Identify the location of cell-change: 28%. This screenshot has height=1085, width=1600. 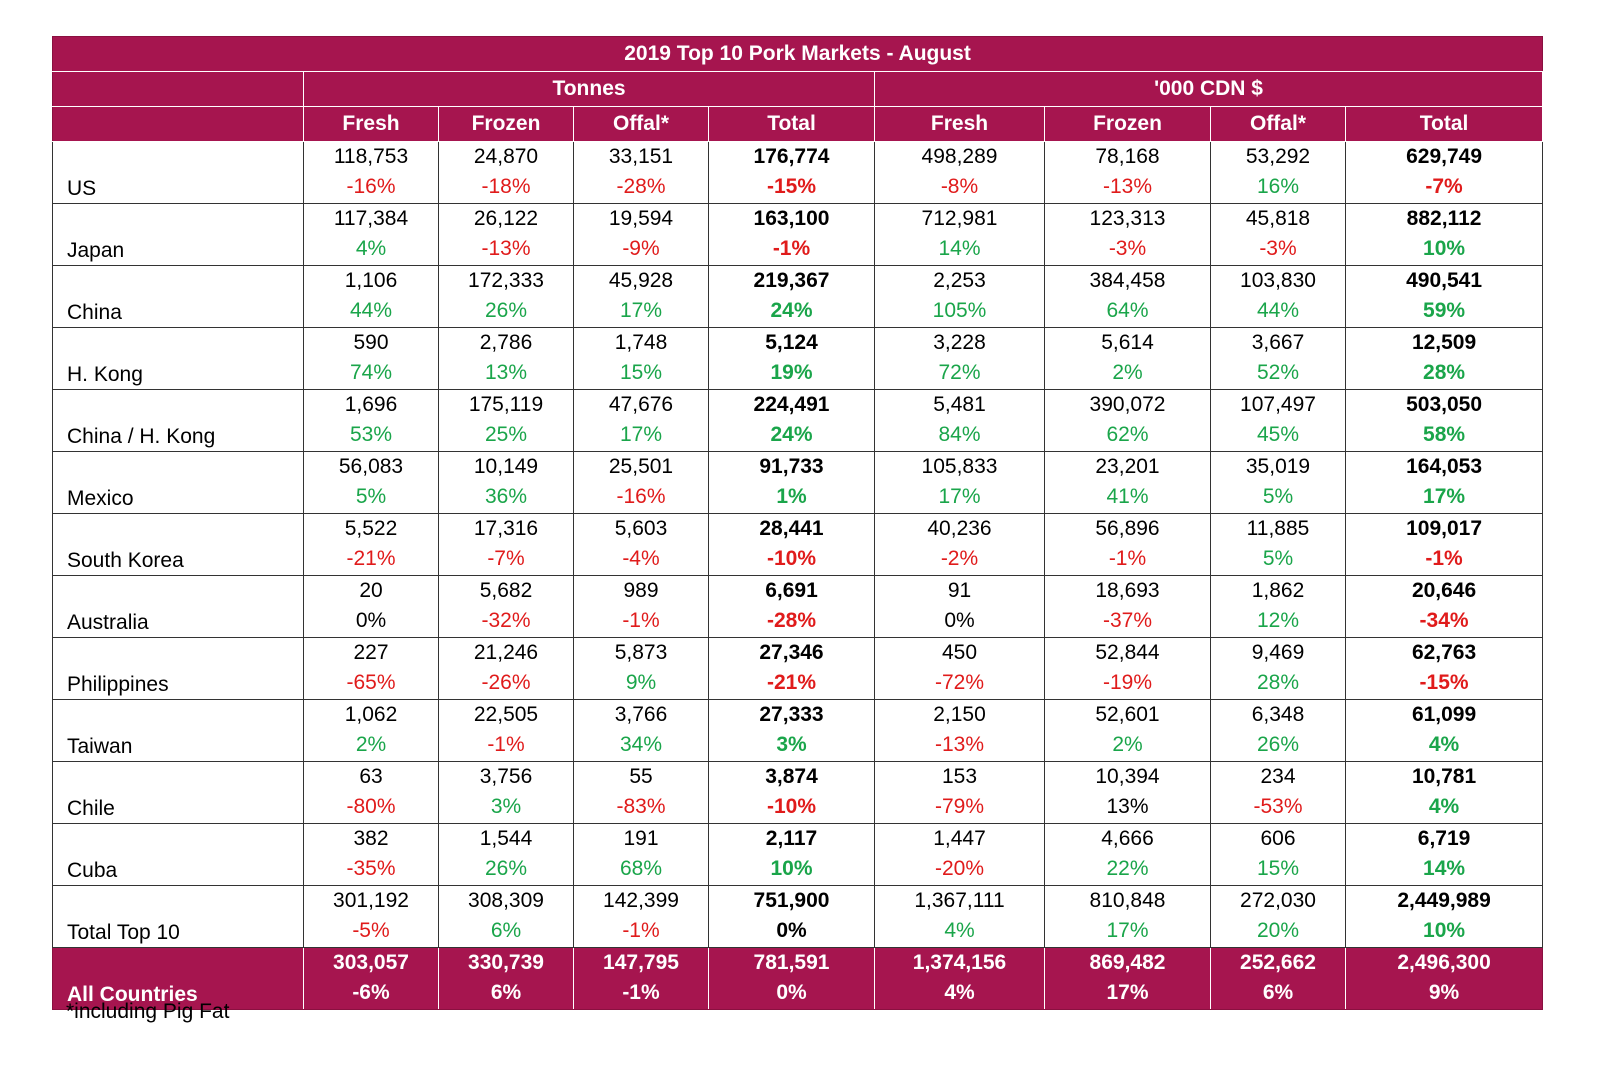
(1444, 372).